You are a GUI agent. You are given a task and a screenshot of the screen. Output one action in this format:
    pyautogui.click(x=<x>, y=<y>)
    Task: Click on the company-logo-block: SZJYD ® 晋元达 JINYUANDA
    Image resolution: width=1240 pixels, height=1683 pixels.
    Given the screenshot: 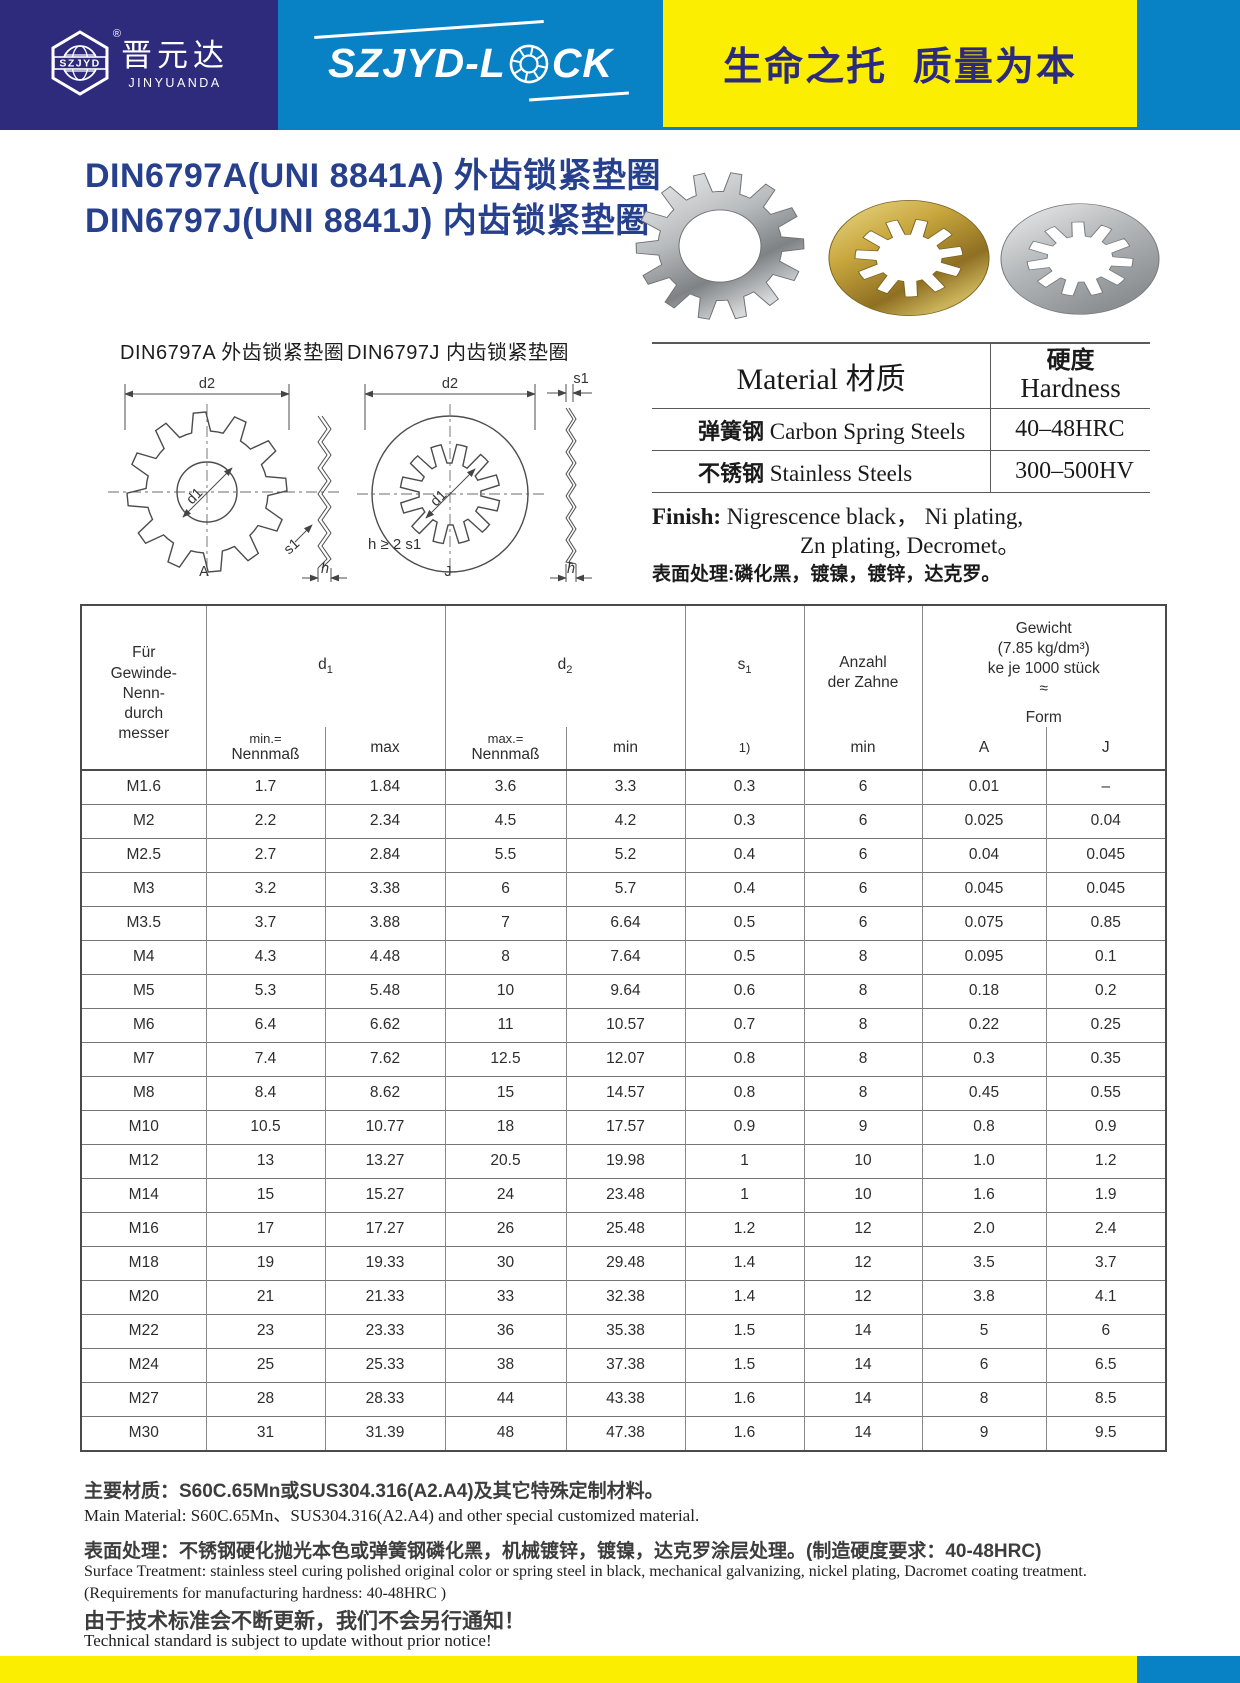 What is the action you would take?
    pyautogui.click(x=139, y=65)
    